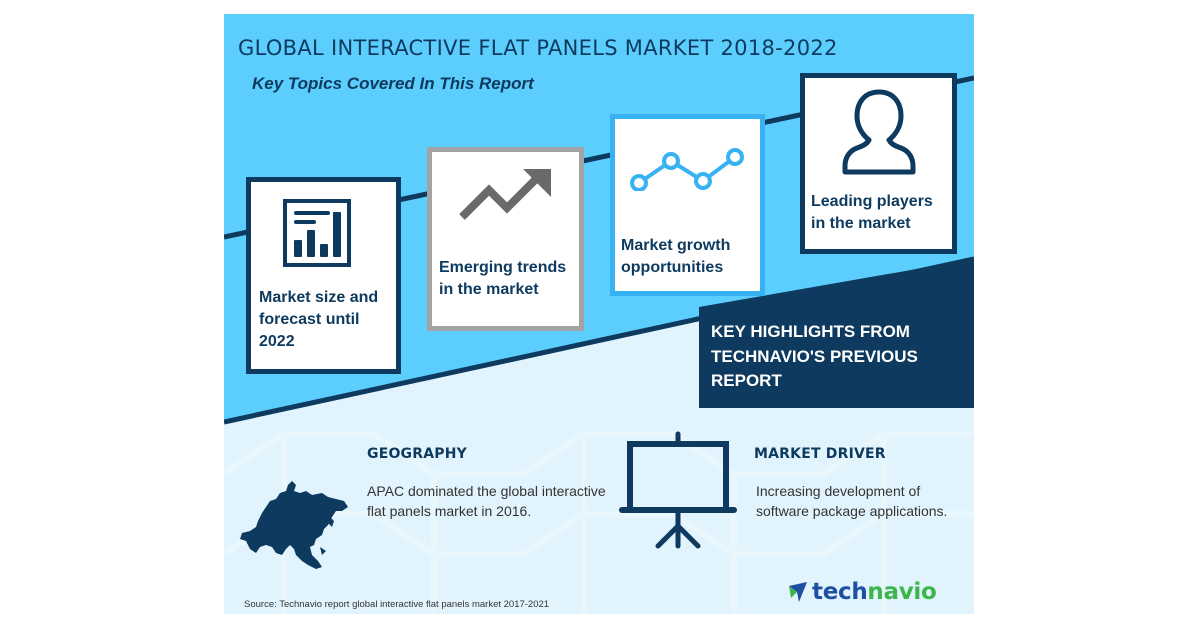 This screenshot has height=627, width=1200. I want to click on logo-text-tech: tech, so click(840, 592).